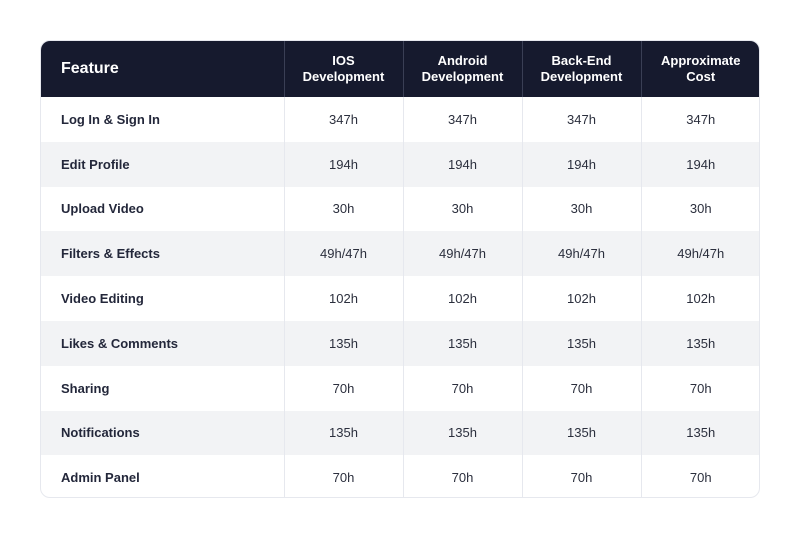 This screenshot has width=800, height=539. Describe the element at coordinates (343, 119) in the screenshot. I see `ios-cell: 347h` at that location.